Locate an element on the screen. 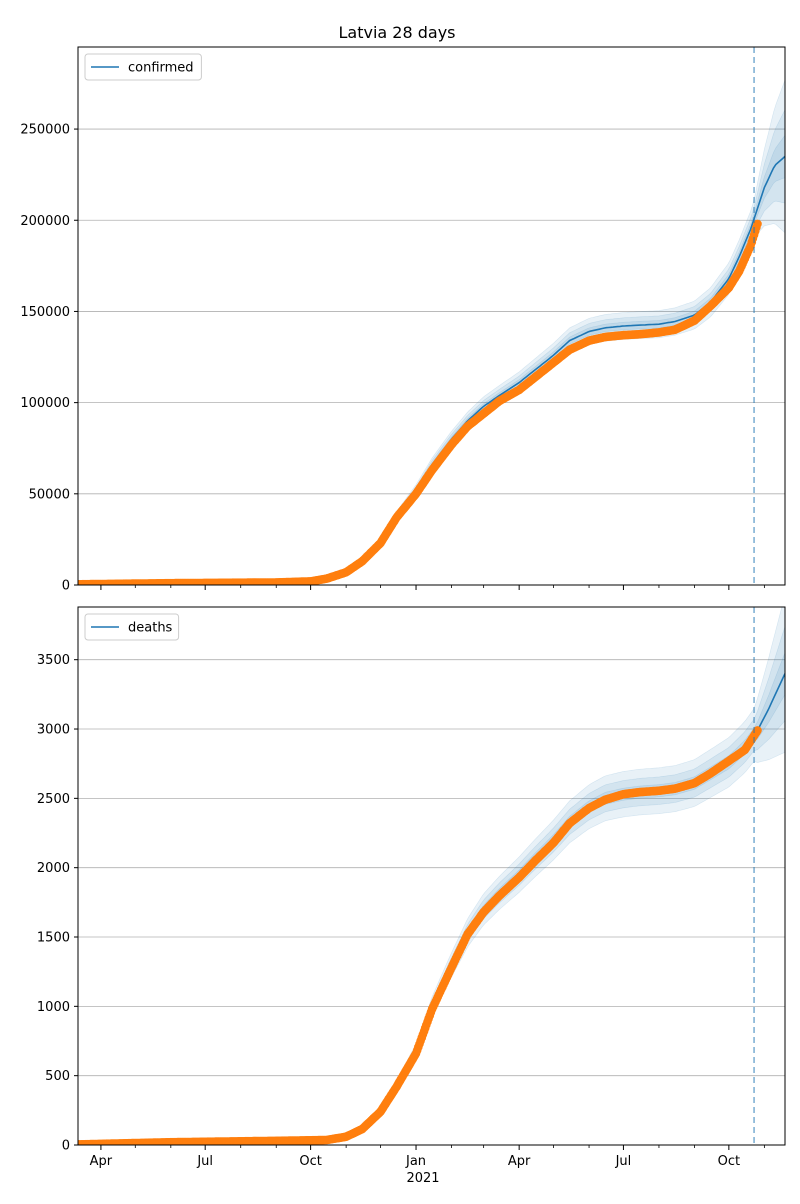 Image resolution: width=800 pixels, height=1204 pixels. y-tick-label-4: 2000 is located at coordinates (53, 868).